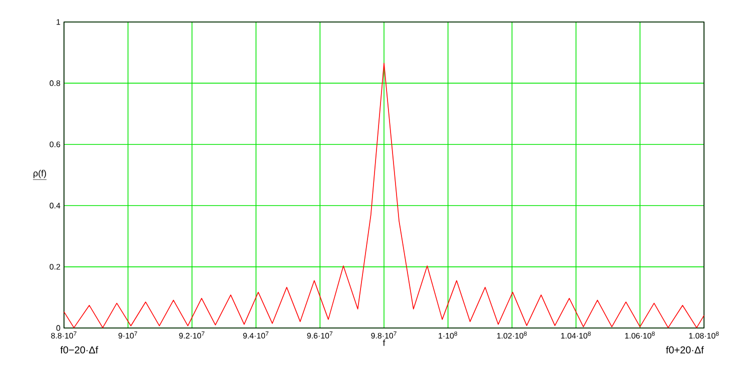 The height and width of the screenshot is (375, 746). What do you see at coordinates (384, 342) in the screenshot?
I see `x-axis-title: f` at bounding box center [384, 342].